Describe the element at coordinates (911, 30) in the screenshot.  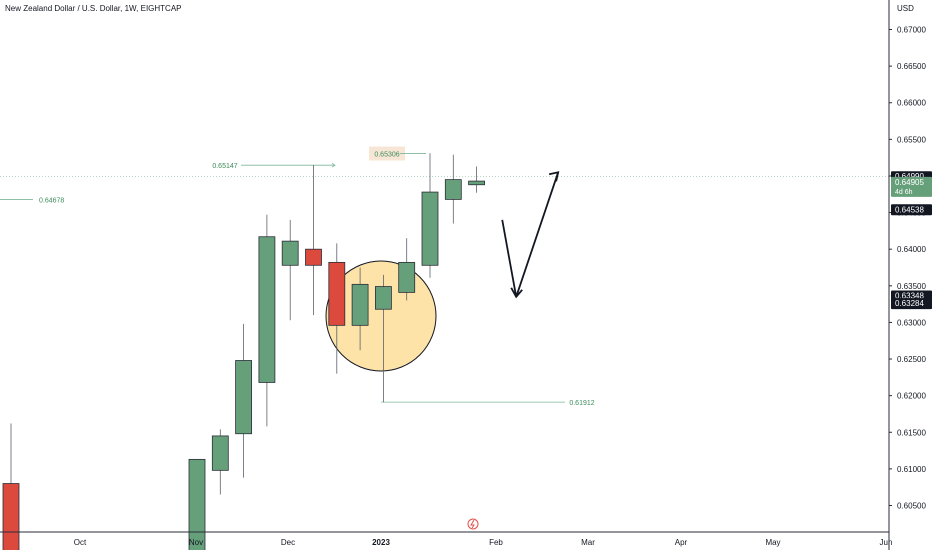
I see `y-tick-label: 0.67000` at that location.